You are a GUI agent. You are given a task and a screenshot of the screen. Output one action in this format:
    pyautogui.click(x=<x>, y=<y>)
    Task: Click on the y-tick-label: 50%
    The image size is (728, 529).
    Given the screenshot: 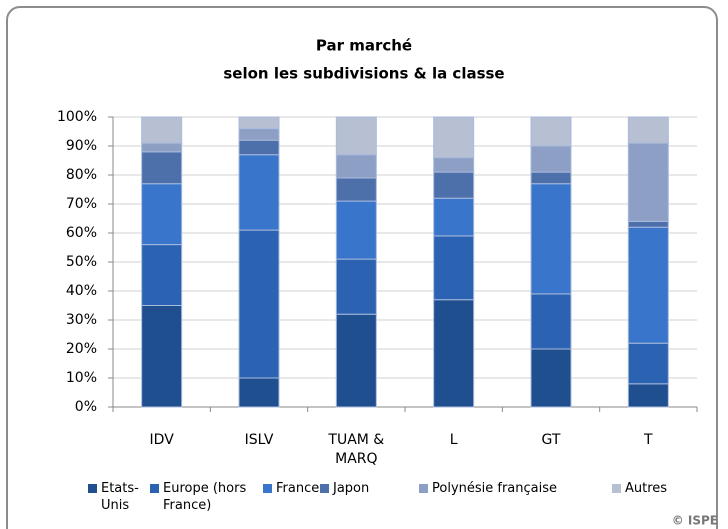 What is the action you would take?
    pyautogui.click(x=81, y=262)
    